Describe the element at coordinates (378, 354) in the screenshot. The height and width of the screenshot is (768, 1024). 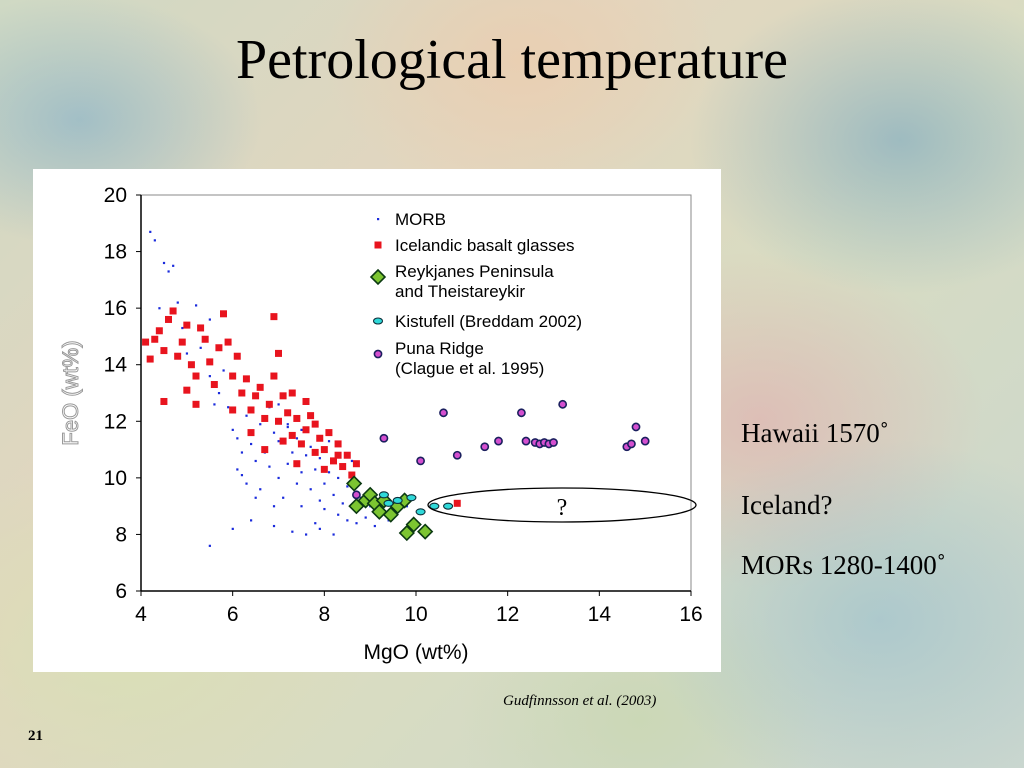
I see `legend-marker-circle` at that location.